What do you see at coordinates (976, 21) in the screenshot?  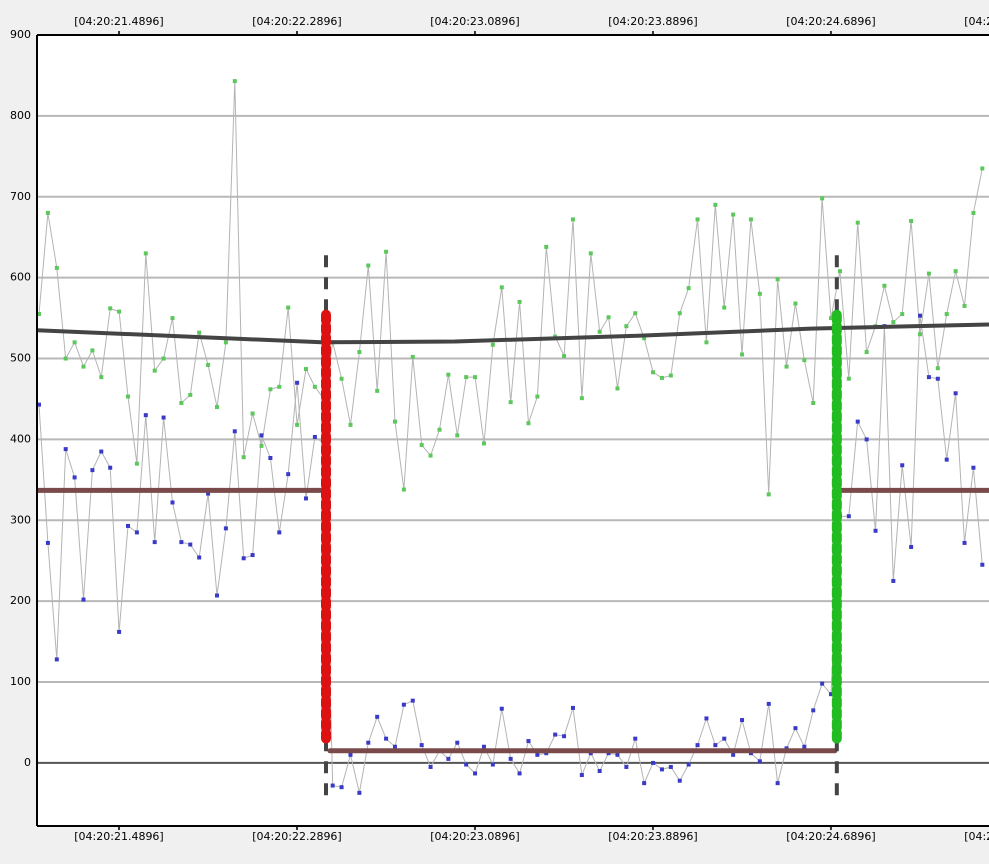 I see `x-tick-label: [04:20:25.4896]` at bounding box center [976, 21].